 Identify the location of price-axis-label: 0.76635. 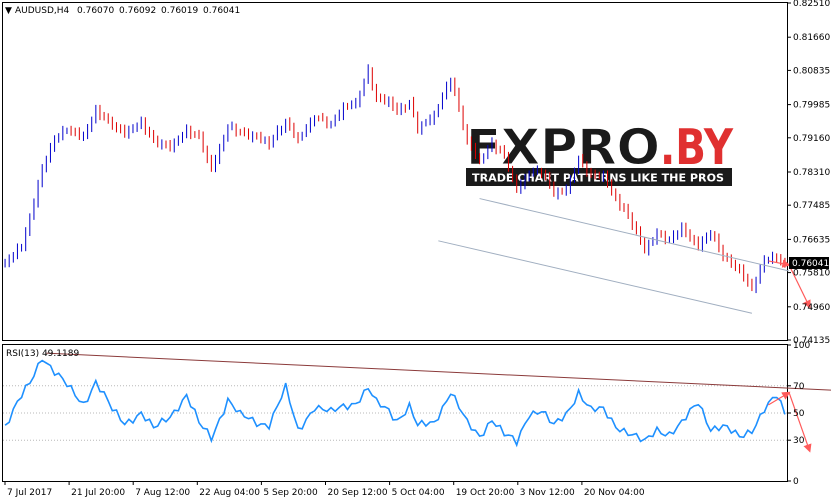
(811, 240).